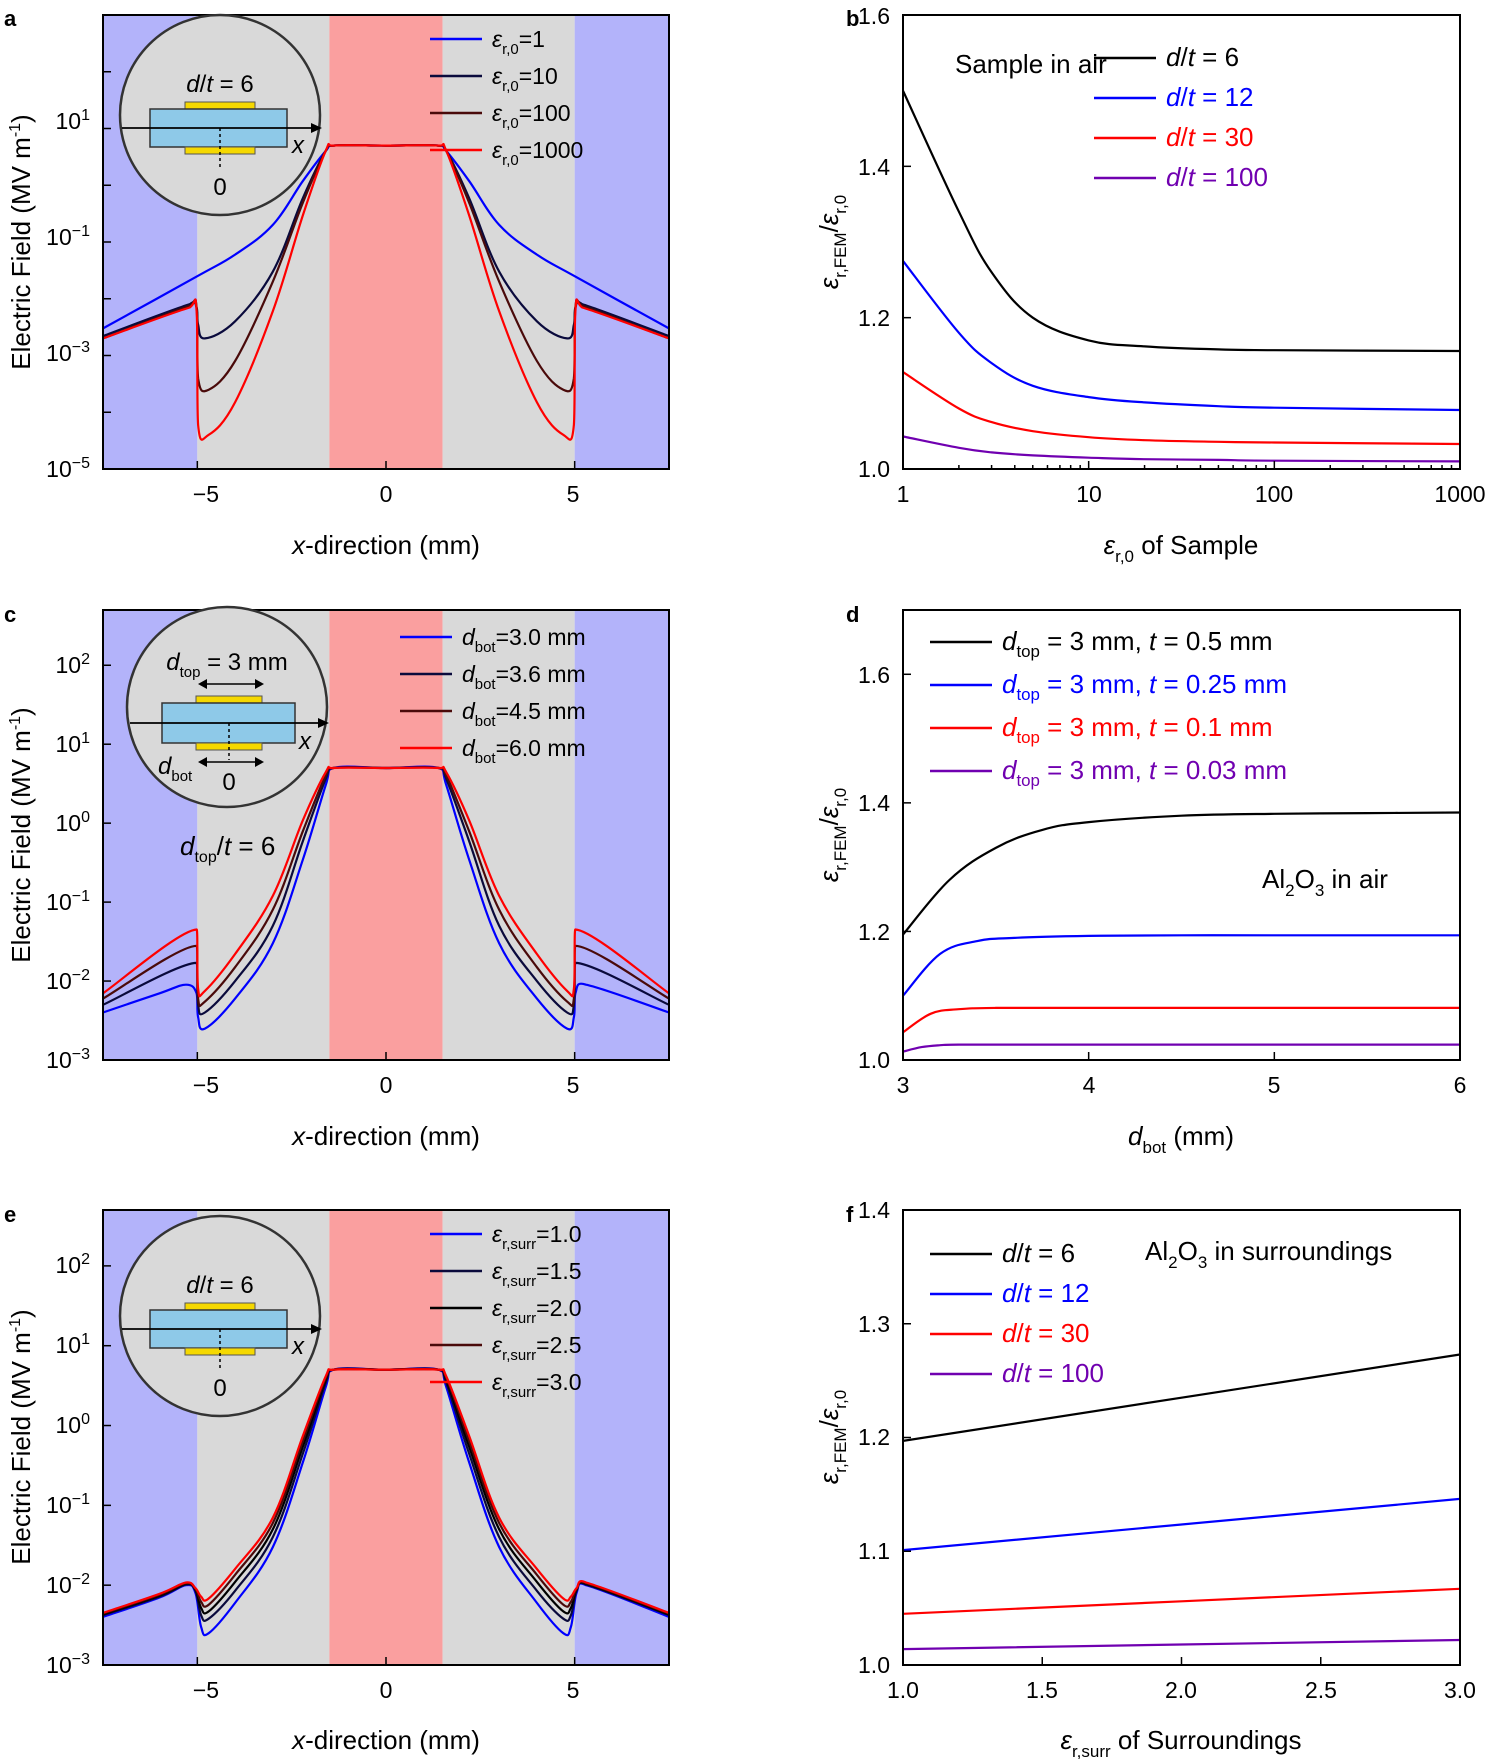 The height and width of the screenshot is (1759, 1496). What do you see at coordinates (1137, 729) in the screenshot?
I see `legend-label: dtop = 3 mm, t = 0.1 mm` at bounding box center [1137, 729].